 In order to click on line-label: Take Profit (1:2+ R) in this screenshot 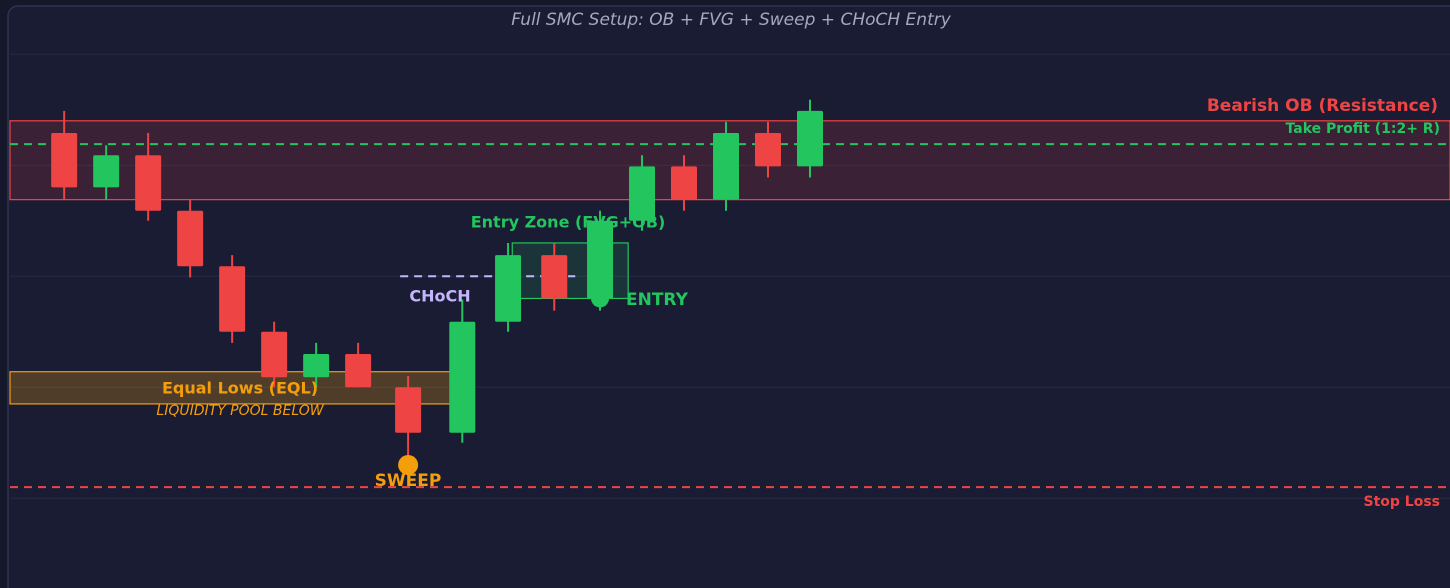, I will do `click(1363, 129)`.